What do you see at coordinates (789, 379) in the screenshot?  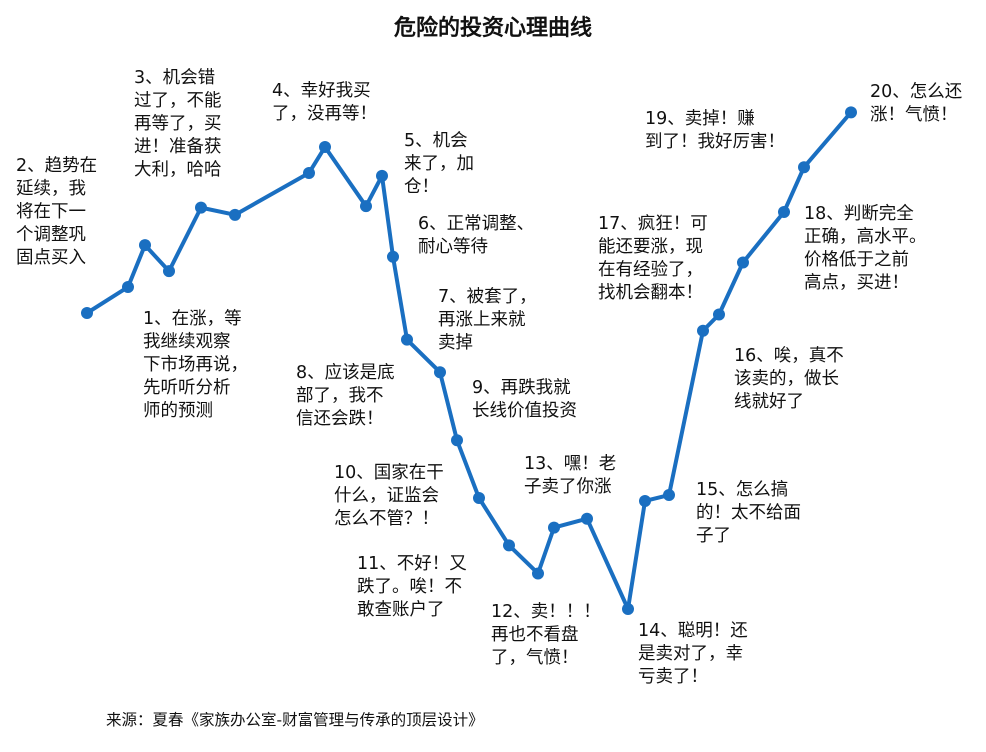 I see `annotation-16: 16、唉，真不 该卖的，做长 线就好了` at bounding box center [789, 379].